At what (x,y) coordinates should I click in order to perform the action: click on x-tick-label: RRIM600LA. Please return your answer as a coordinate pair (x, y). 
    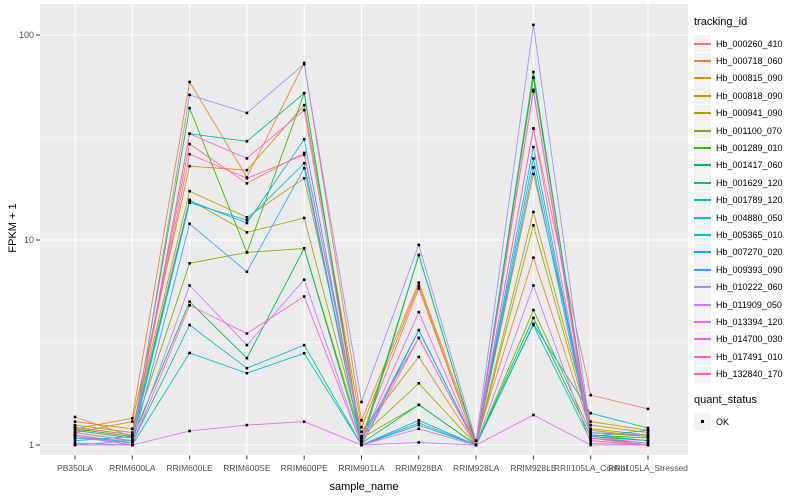
    Looking at the image, I should click on (132, 468).